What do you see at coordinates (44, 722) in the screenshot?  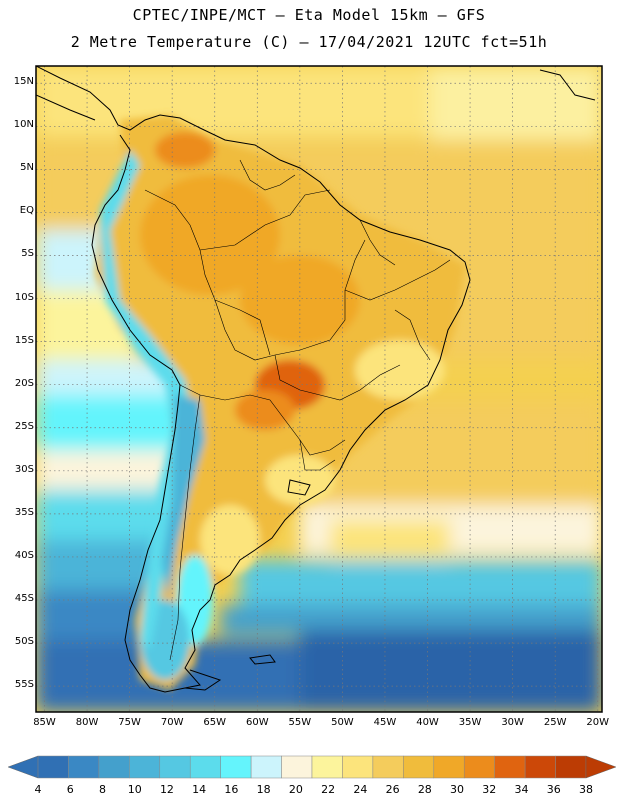 I see `lon-label: 85W` at bounding box center [44, 722].